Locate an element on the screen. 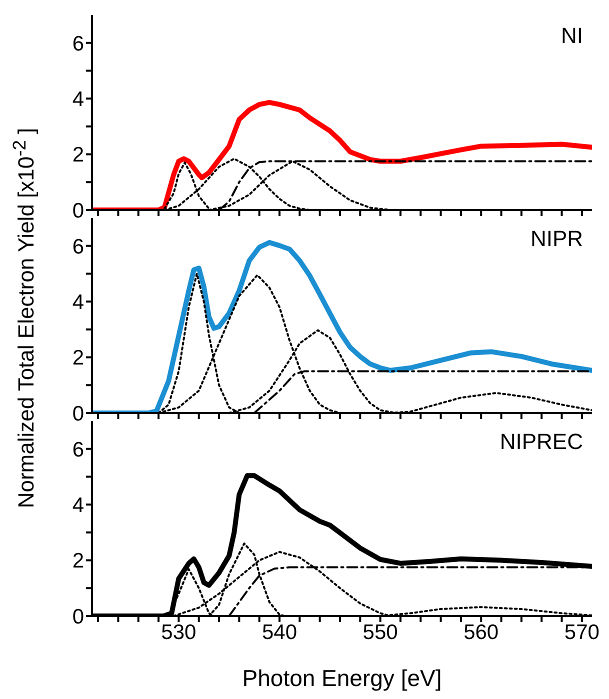 The width and height of the screenshot is (609, 699). x-tick-label: 540 is located at coordinates (280, 632).